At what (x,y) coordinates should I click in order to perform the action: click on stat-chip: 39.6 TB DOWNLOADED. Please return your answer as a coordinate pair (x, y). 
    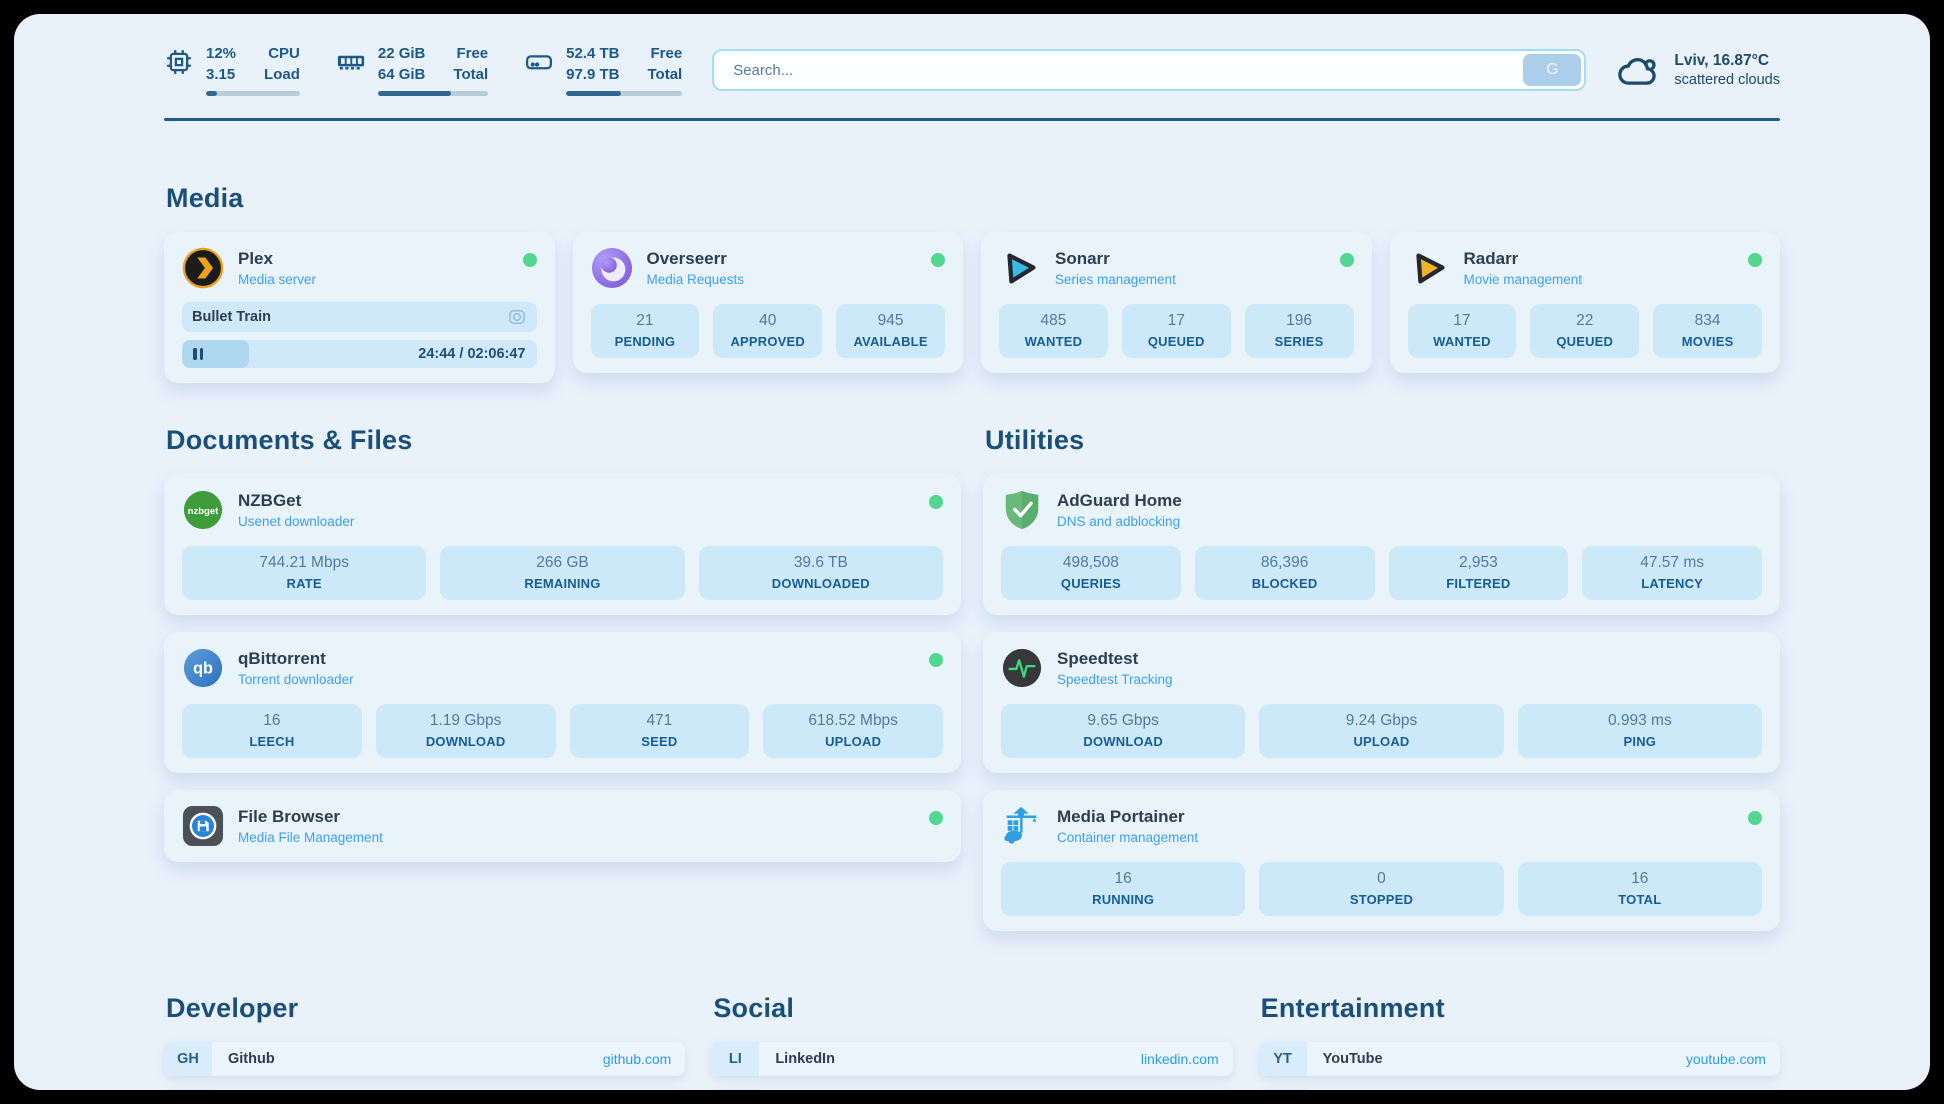
    Looking at the image, I should click on (820, 573).